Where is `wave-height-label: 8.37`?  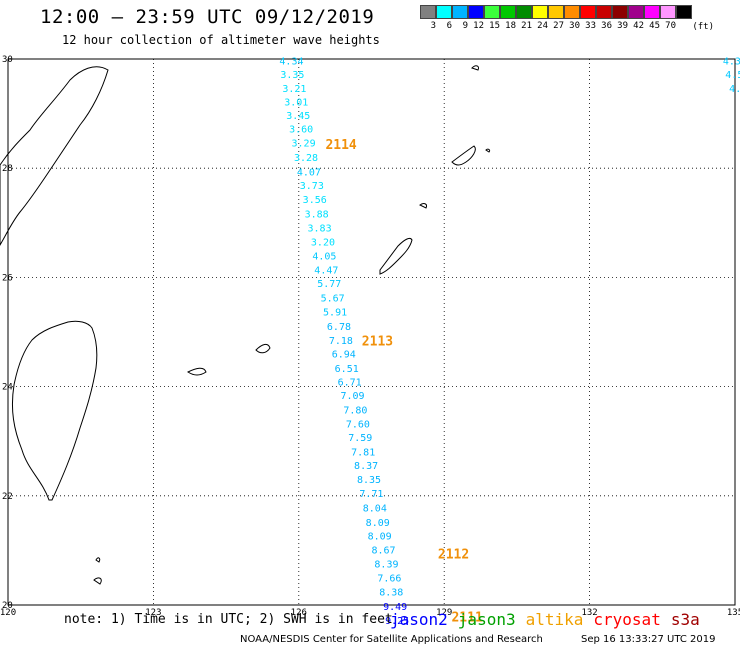 wave-height-label: 8.37 is located at coordinates (366, 466).